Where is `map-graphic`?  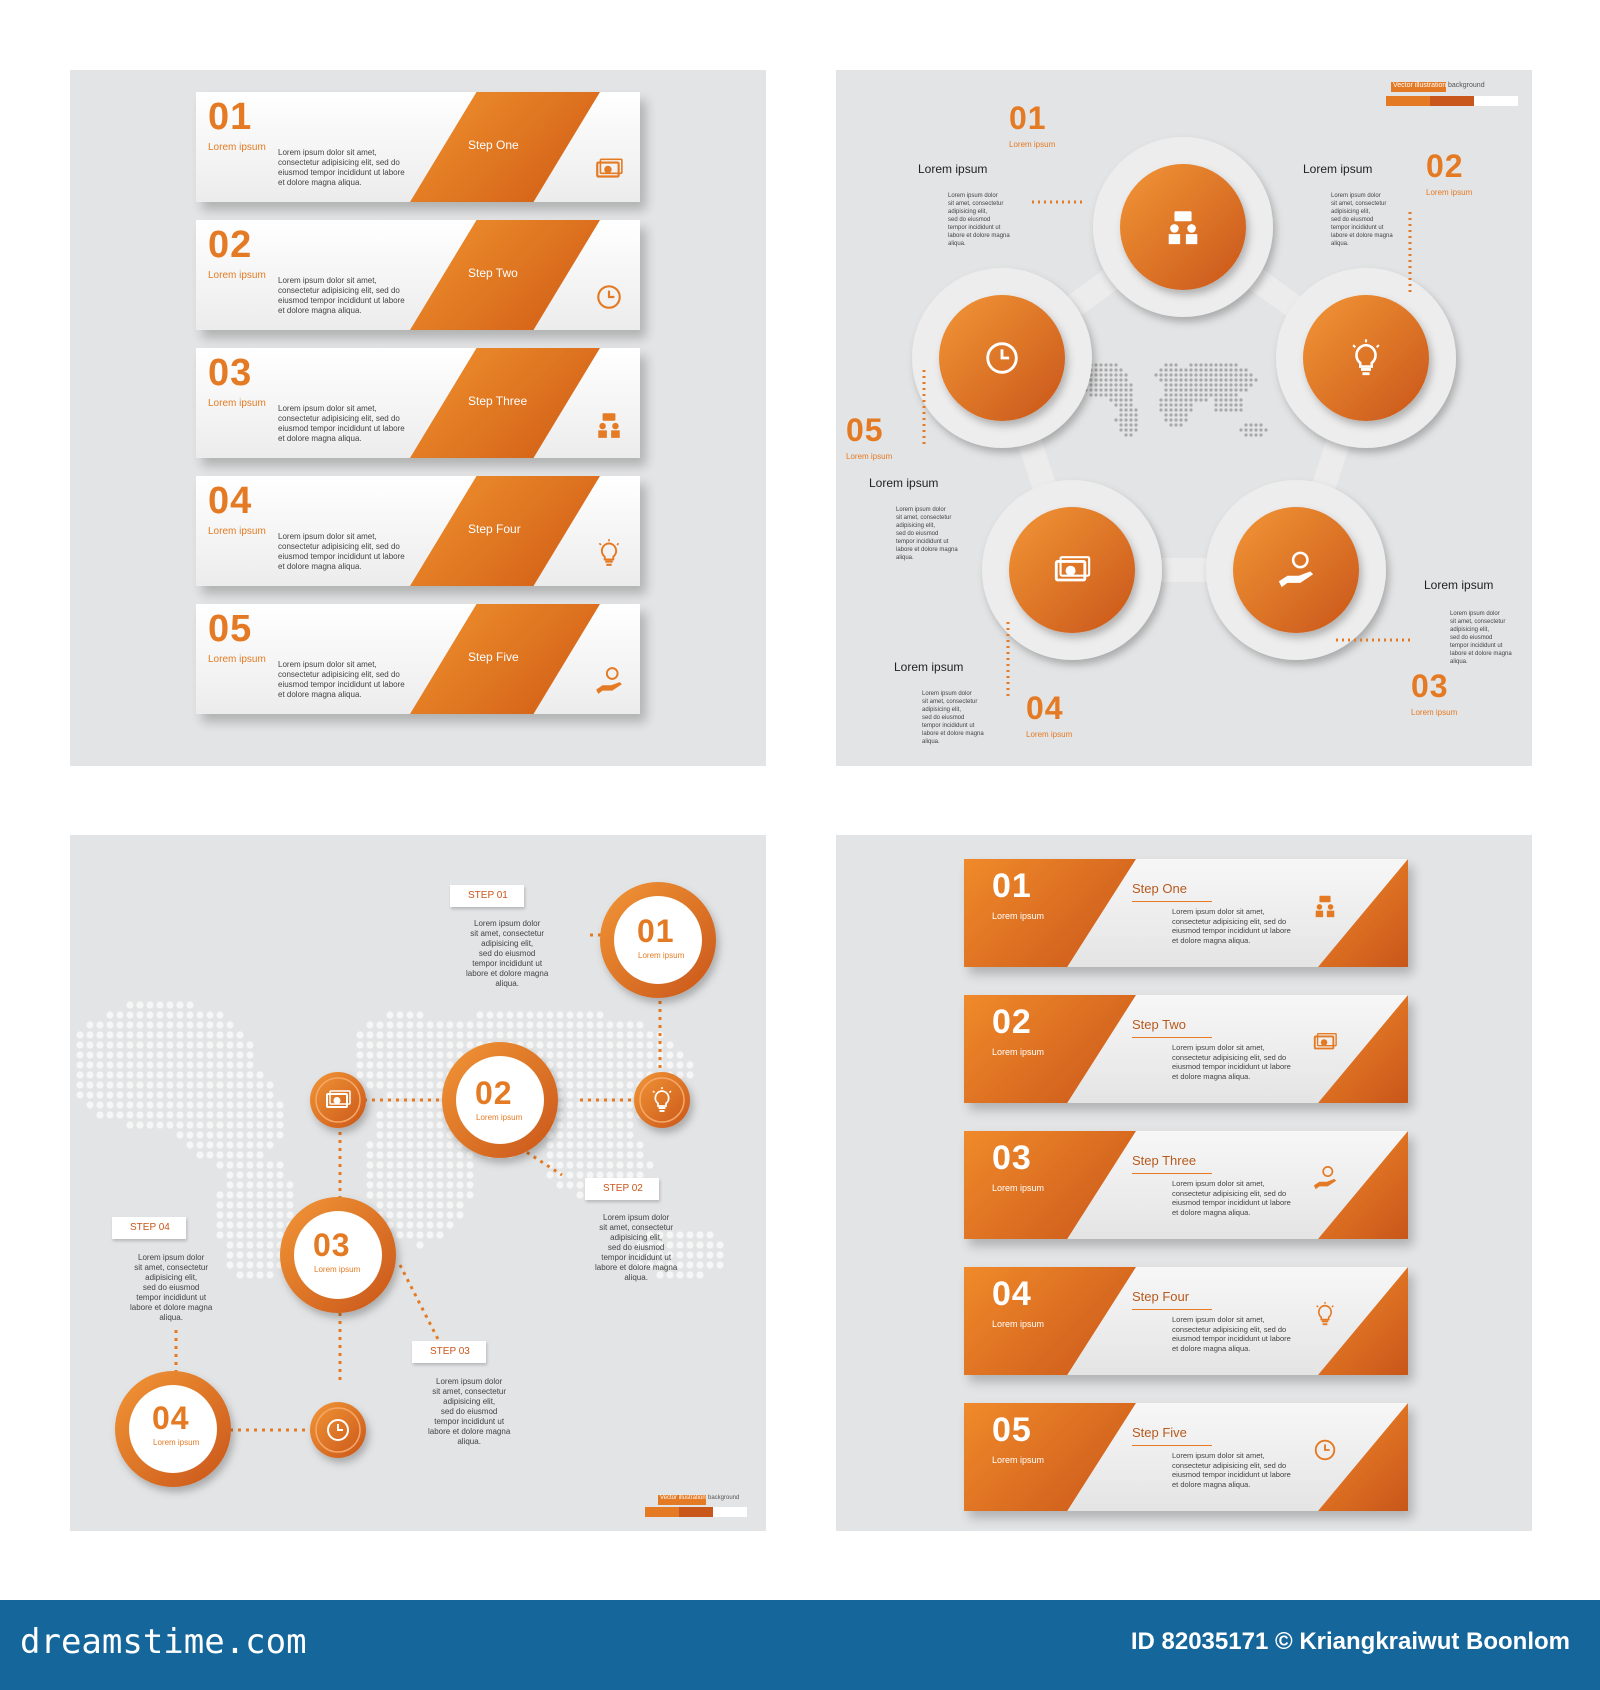 map-graphic is located at coordinates (400, 1184).